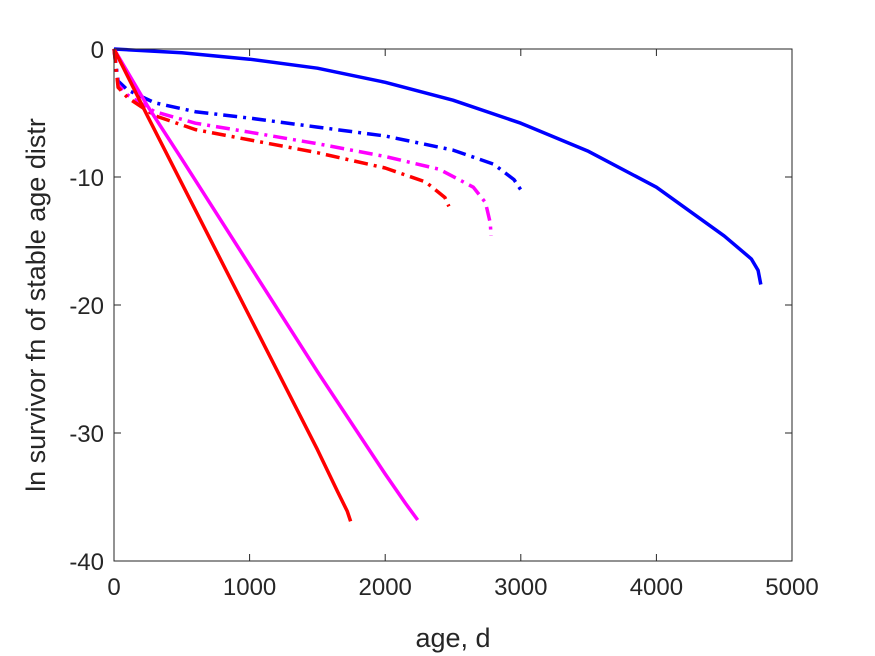  Describe the element at coordinates (86, 562) in the screenshot. I see `y-tick-label: -40` at that location.